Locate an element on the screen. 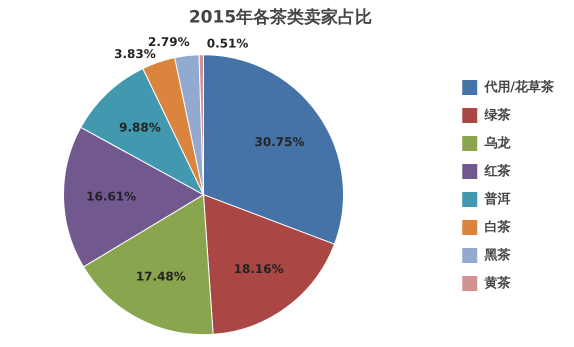 The height and width of the screenshot is (347, 574). legend-label: 绿茶 is located at coordinates (497, 115).